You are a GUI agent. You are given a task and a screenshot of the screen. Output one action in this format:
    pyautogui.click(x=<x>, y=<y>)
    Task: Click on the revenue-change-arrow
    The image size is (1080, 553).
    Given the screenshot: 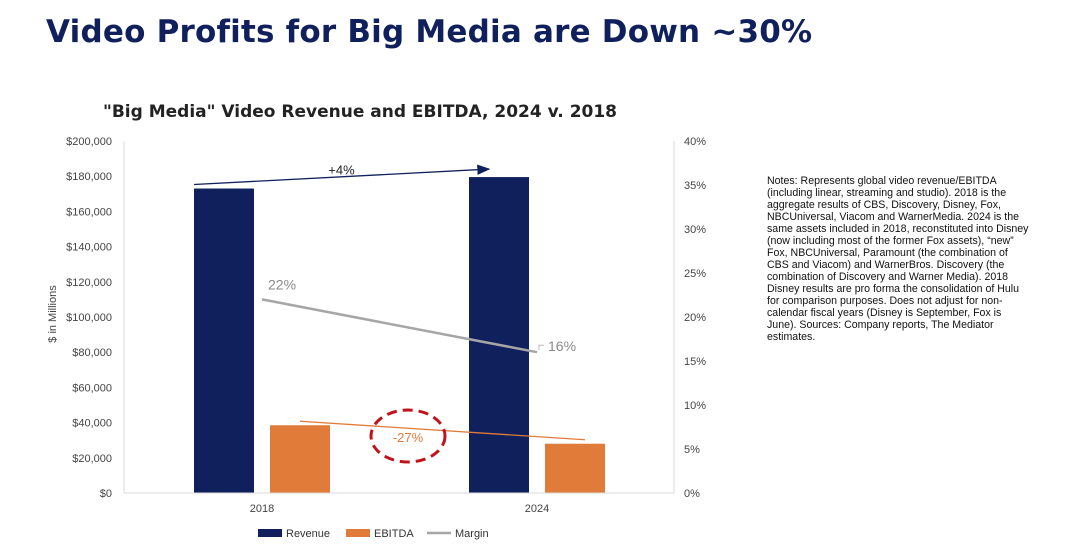 What is the action you would take?
    pyautogui.click(x=342, y=175)
    